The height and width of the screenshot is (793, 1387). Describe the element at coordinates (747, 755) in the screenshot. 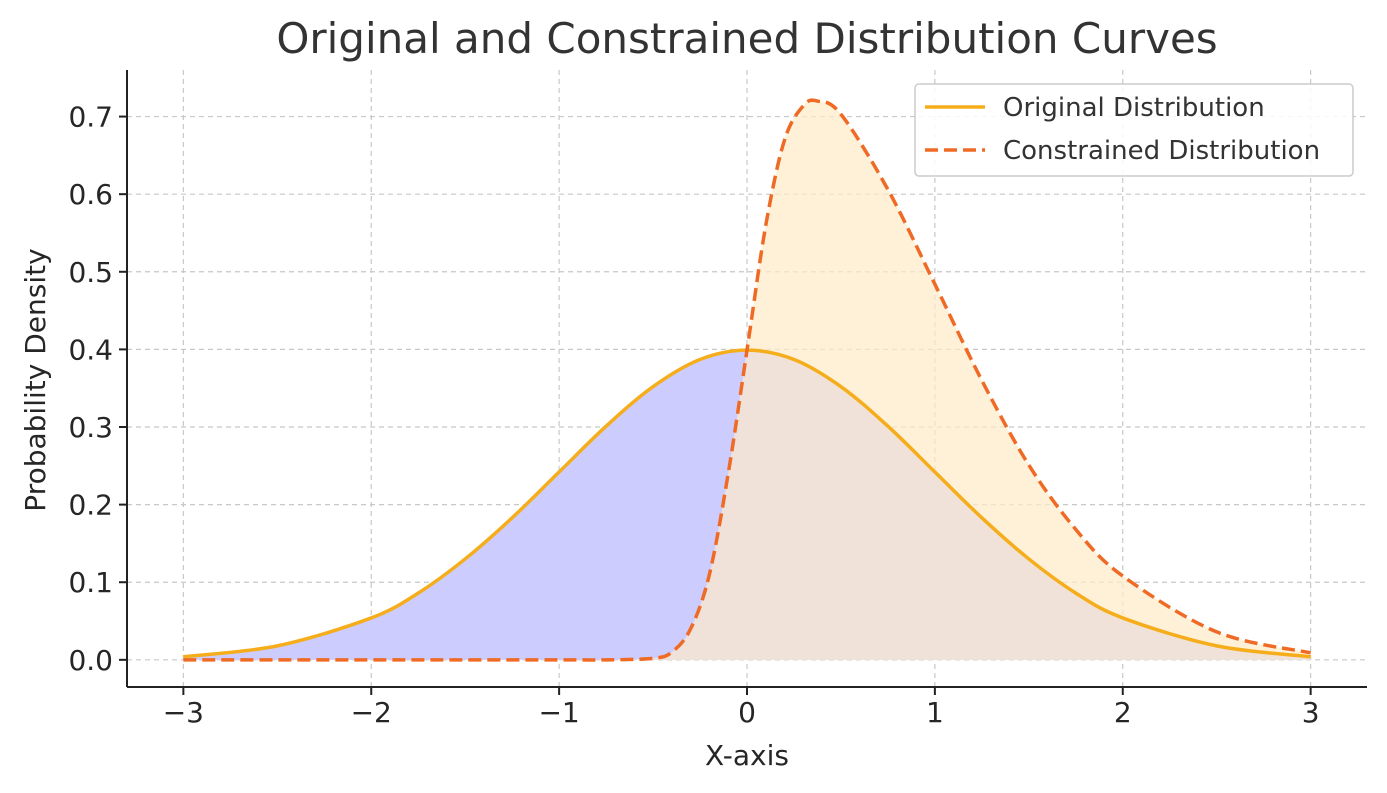

I see `x-axis-title: X-axis` at that location.